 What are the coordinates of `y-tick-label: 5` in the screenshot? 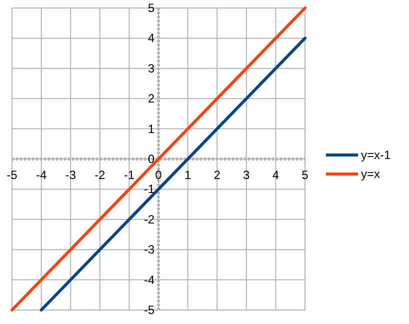 It's located at (151, 8).